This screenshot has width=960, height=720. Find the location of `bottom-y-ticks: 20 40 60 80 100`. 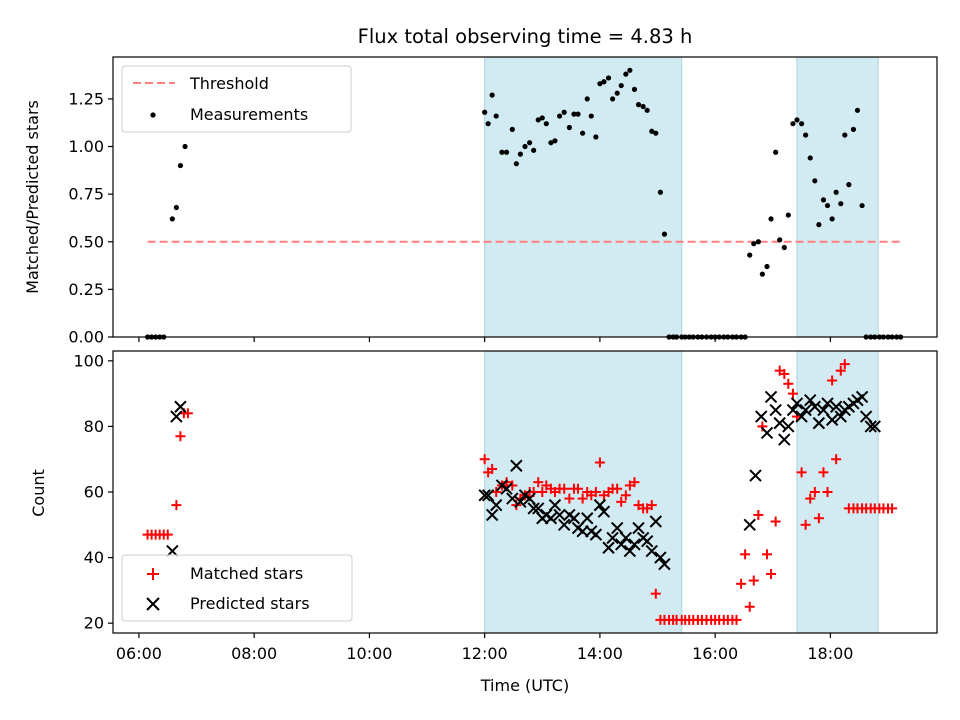

bottom-y-ticks: 20 40 60 80 100 is located at coordinates (93, 492).